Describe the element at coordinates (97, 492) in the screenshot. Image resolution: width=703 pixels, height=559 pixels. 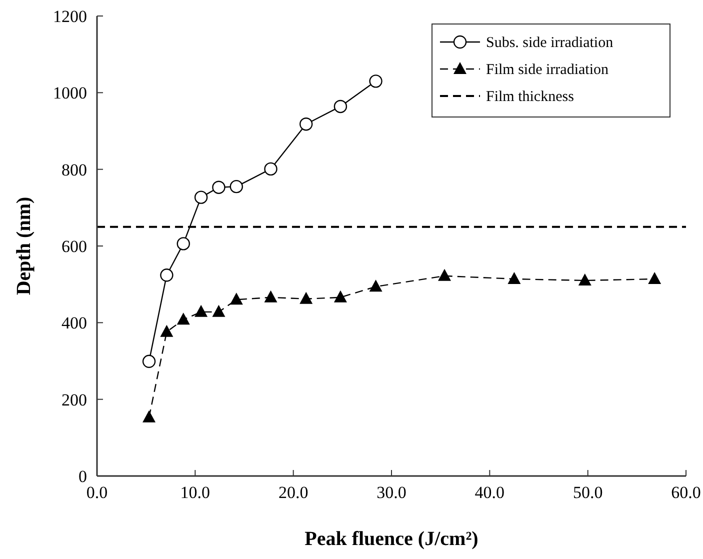
I see `x-tick-label: 0.0` at that location.